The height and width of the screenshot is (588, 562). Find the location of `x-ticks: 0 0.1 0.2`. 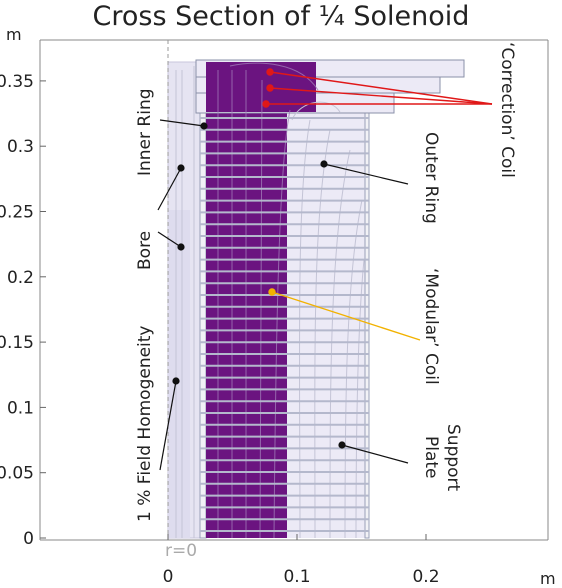

x-ticks: 0 0.1 0.2 is located at coordinates (301, 560).